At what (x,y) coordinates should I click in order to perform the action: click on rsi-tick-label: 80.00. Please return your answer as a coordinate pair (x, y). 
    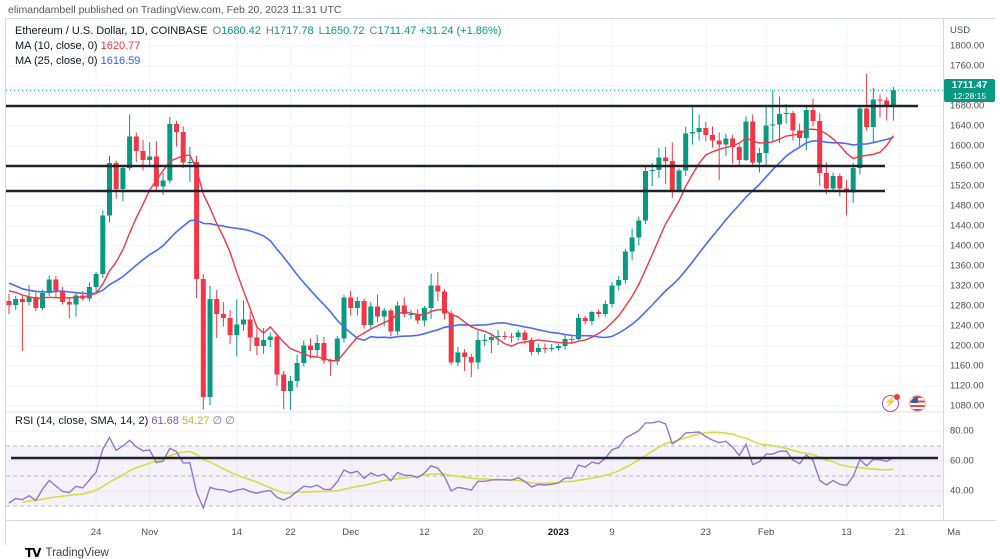
    Looking at the image, I should click on (962, 431).